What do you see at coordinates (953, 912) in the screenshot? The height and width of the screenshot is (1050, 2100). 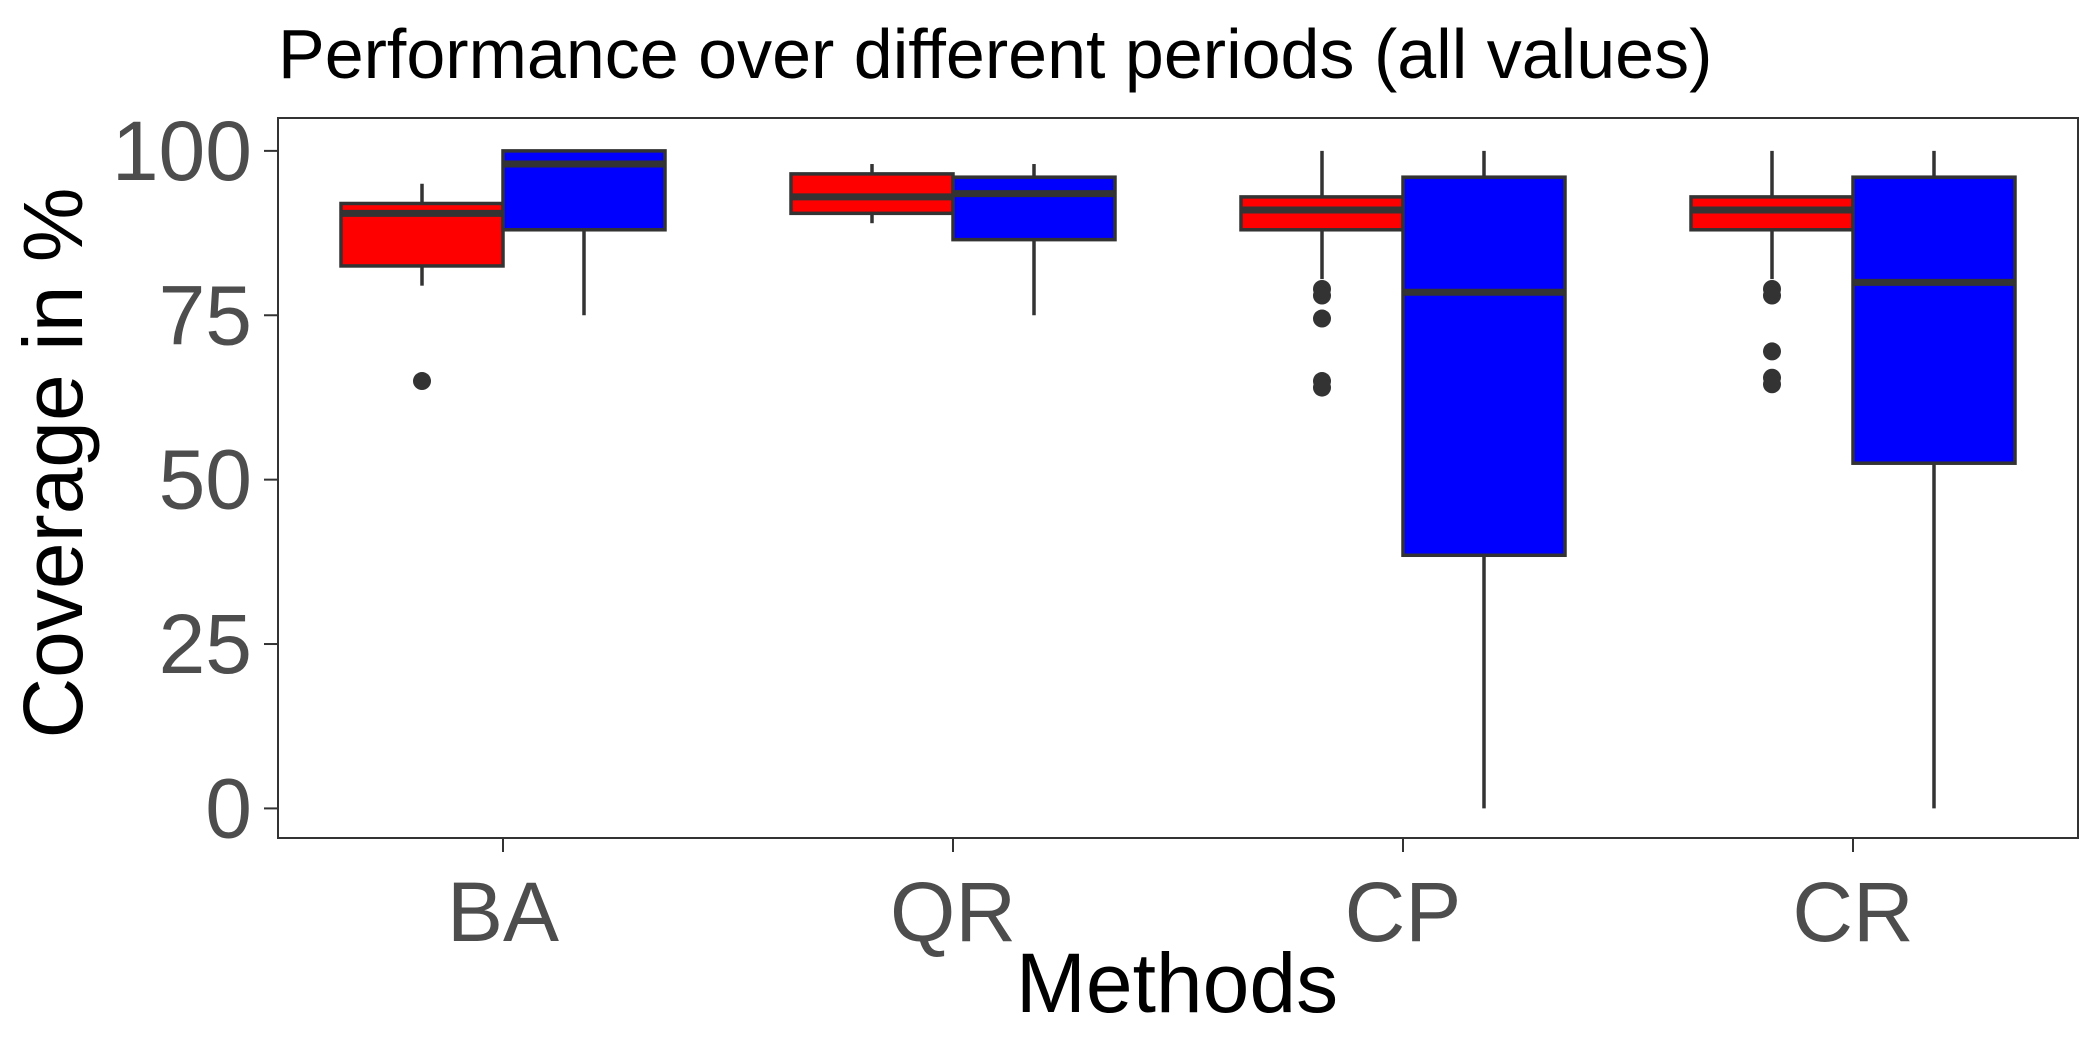 I see `x-tick-label: QR` at bounding box center [953, 912].